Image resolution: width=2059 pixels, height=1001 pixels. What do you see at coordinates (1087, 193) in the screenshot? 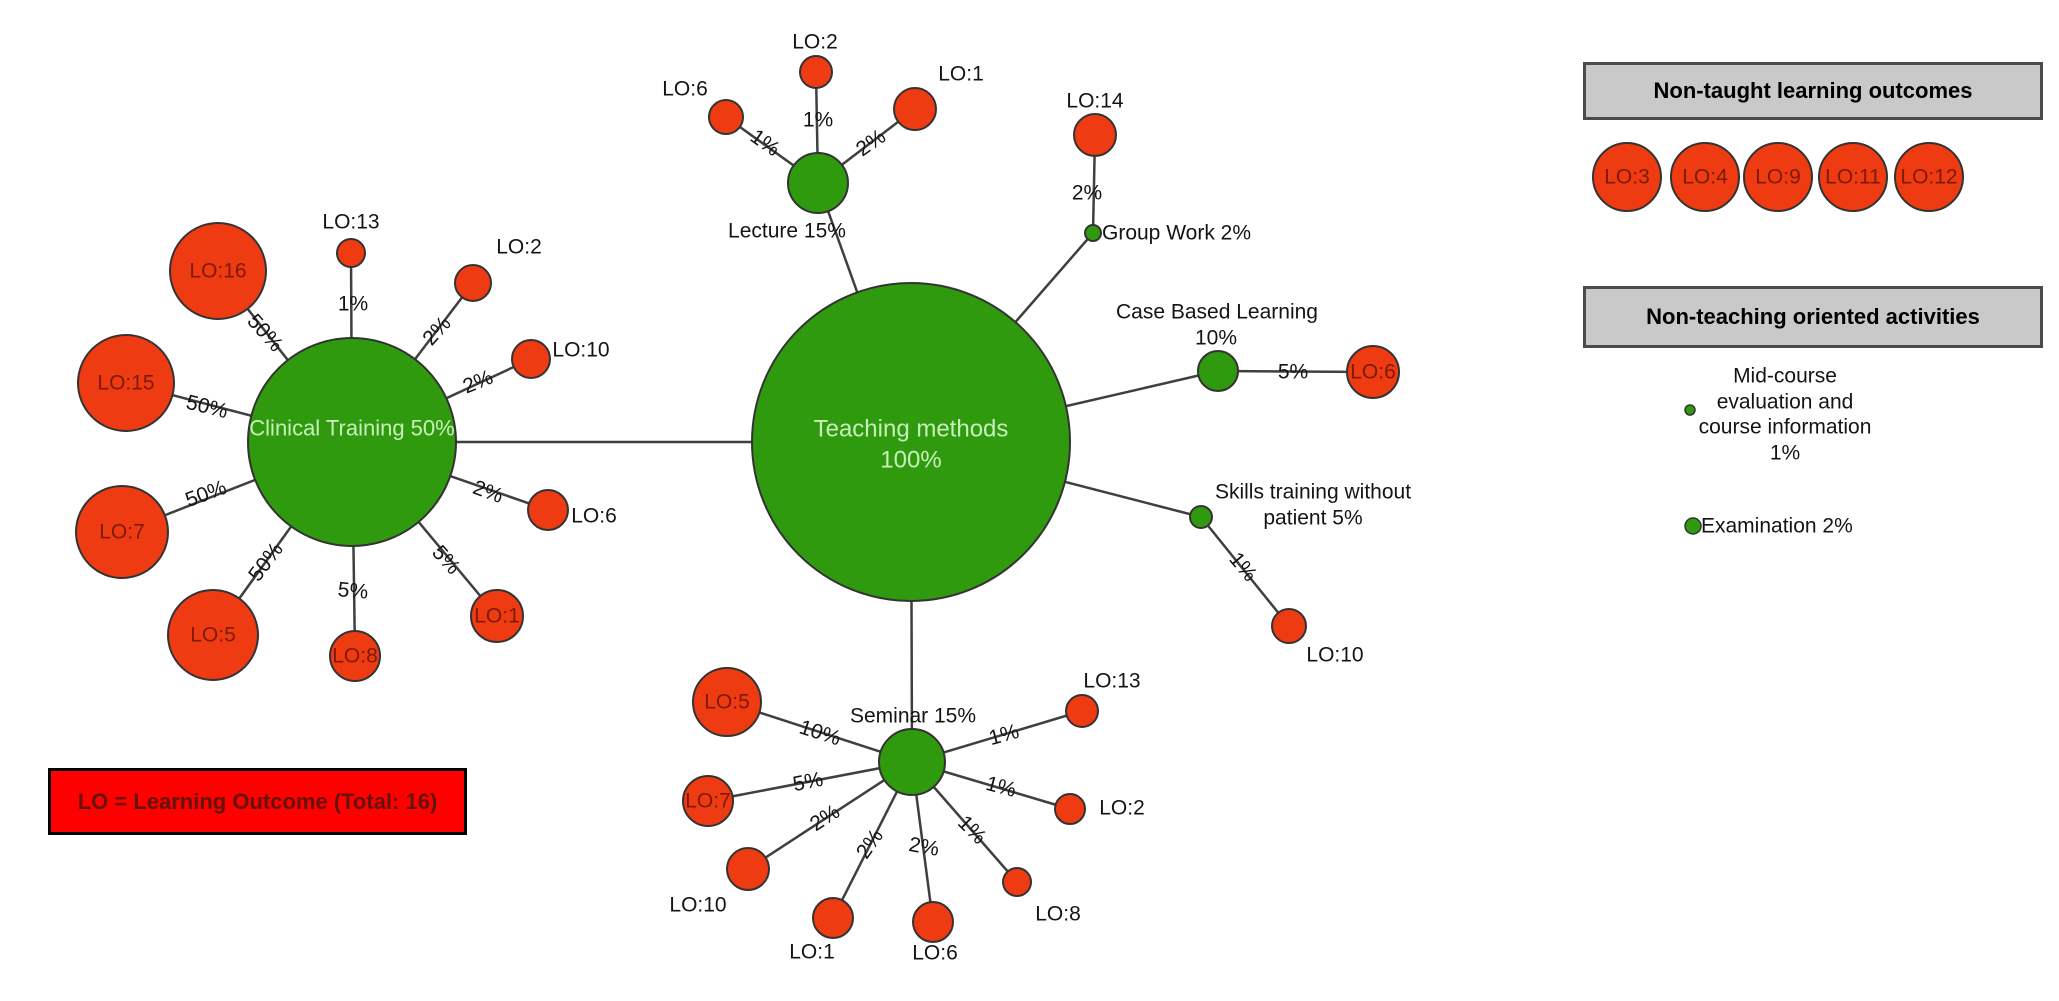
I see `edge-label-group-work-lo14: 2%` at bounding box center [1087, 193].